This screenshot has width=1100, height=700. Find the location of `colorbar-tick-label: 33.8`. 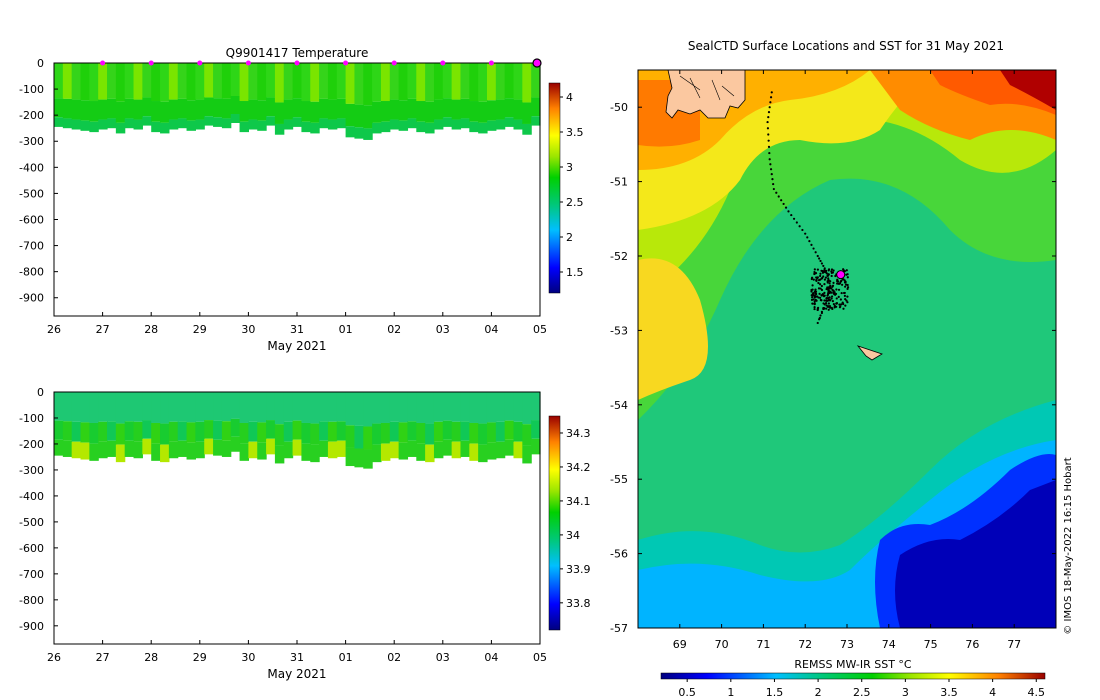

colorbar-tick-label: 33.8 is located at coordinates (578, 603).